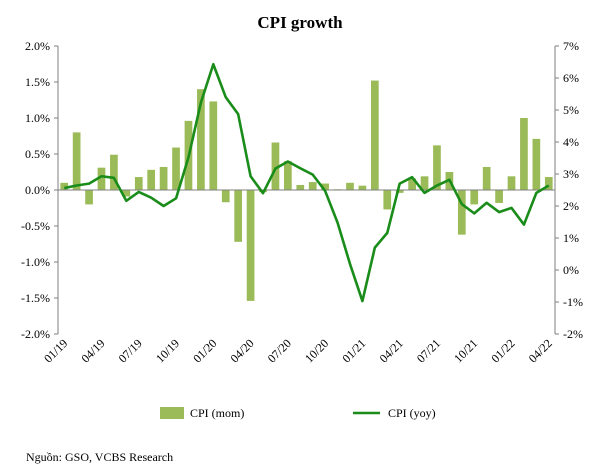 Image resolution: width=600 pixels, height=475 pixels. I want to click on left-tick-label: -1.5%, so click(35, 298).